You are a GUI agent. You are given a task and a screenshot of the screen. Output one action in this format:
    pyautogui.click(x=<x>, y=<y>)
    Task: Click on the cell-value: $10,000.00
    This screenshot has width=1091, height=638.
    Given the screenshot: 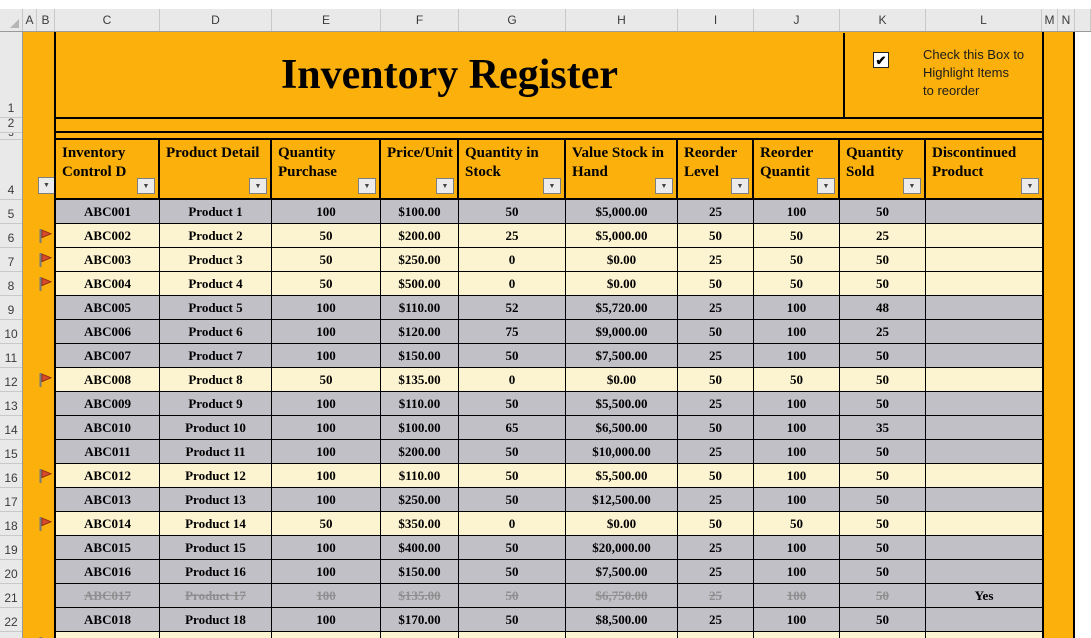 What is the action you would take?
    pyautogui.click(x=622, y=451)
    